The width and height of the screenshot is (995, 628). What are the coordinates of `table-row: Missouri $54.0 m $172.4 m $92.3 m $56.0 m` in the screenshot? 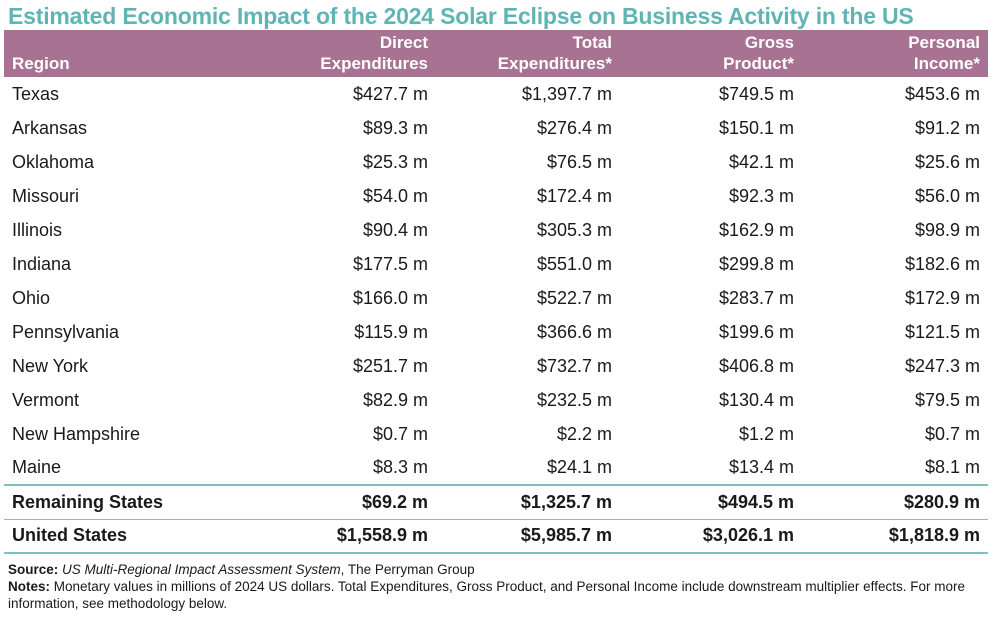 It's located at (496, 196).